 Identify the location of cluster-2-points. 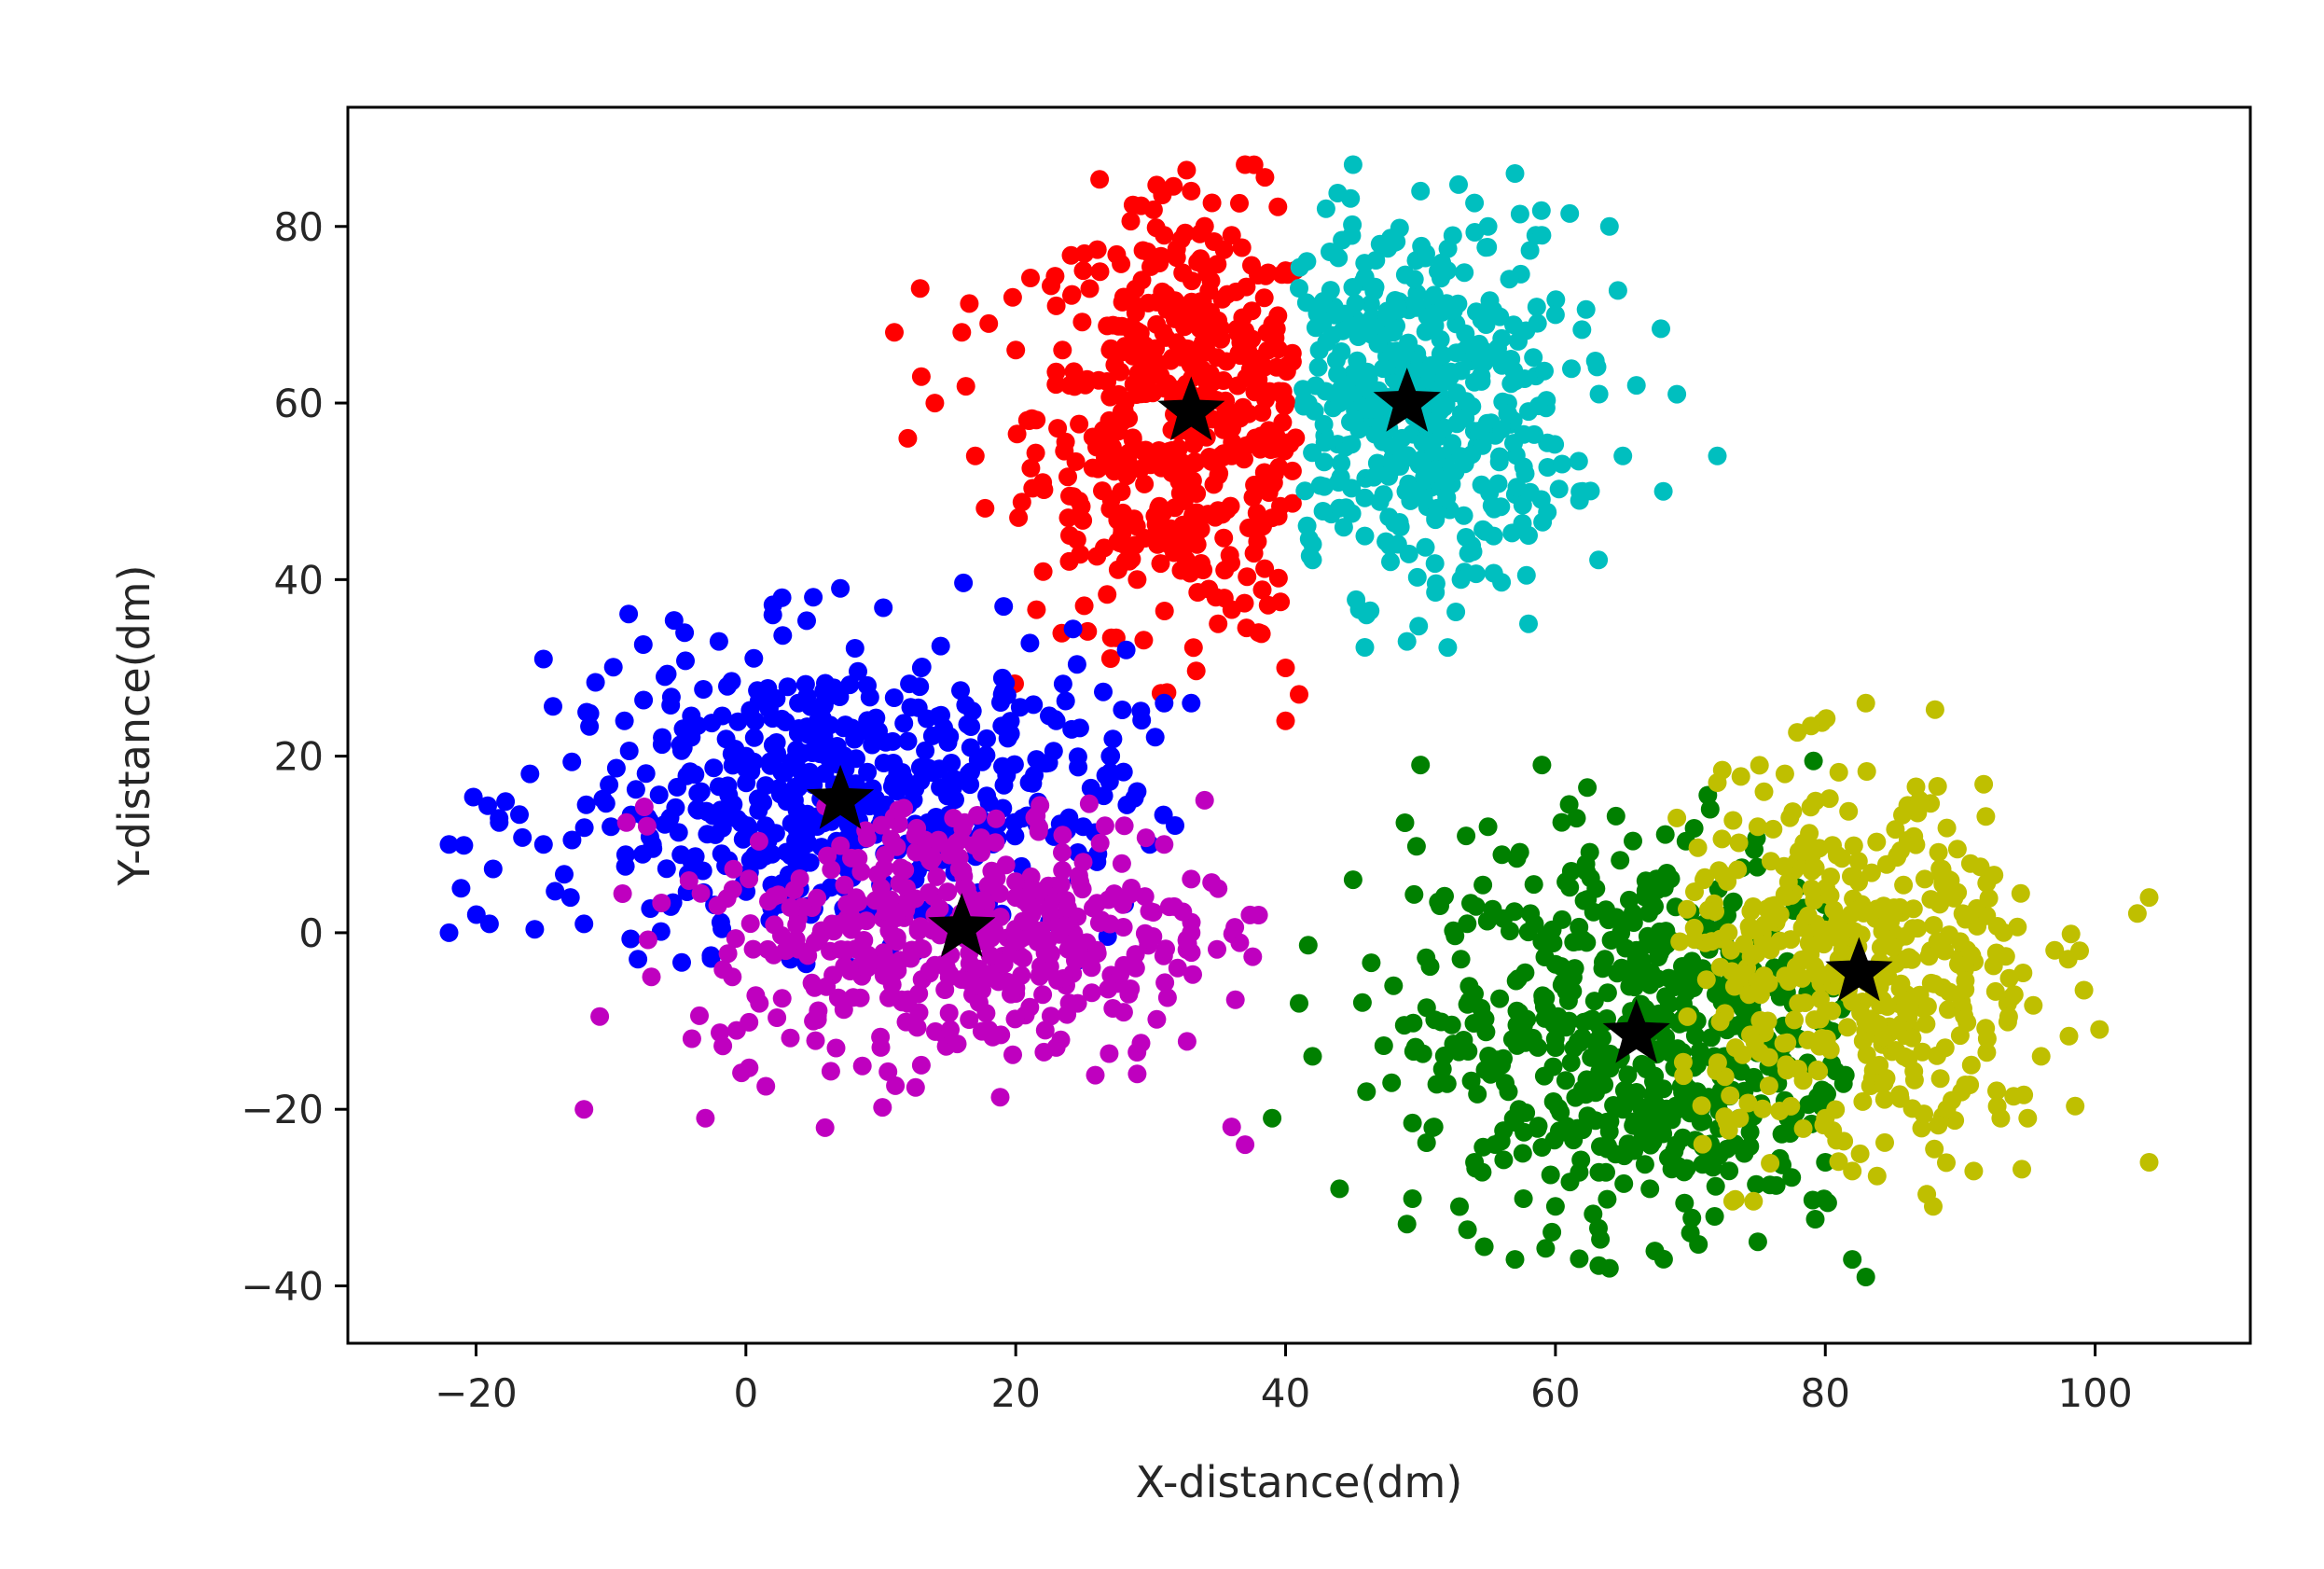
(820, 775).